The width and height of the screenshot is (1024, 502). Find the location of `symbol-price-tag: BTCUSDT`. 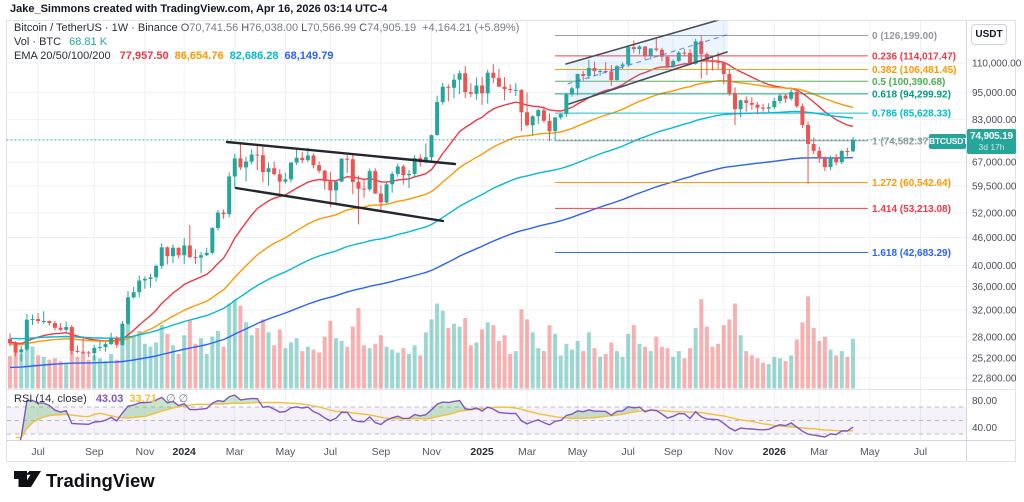

symbol-price-tag: BTCUSDT is located at coordinates (948, 141).